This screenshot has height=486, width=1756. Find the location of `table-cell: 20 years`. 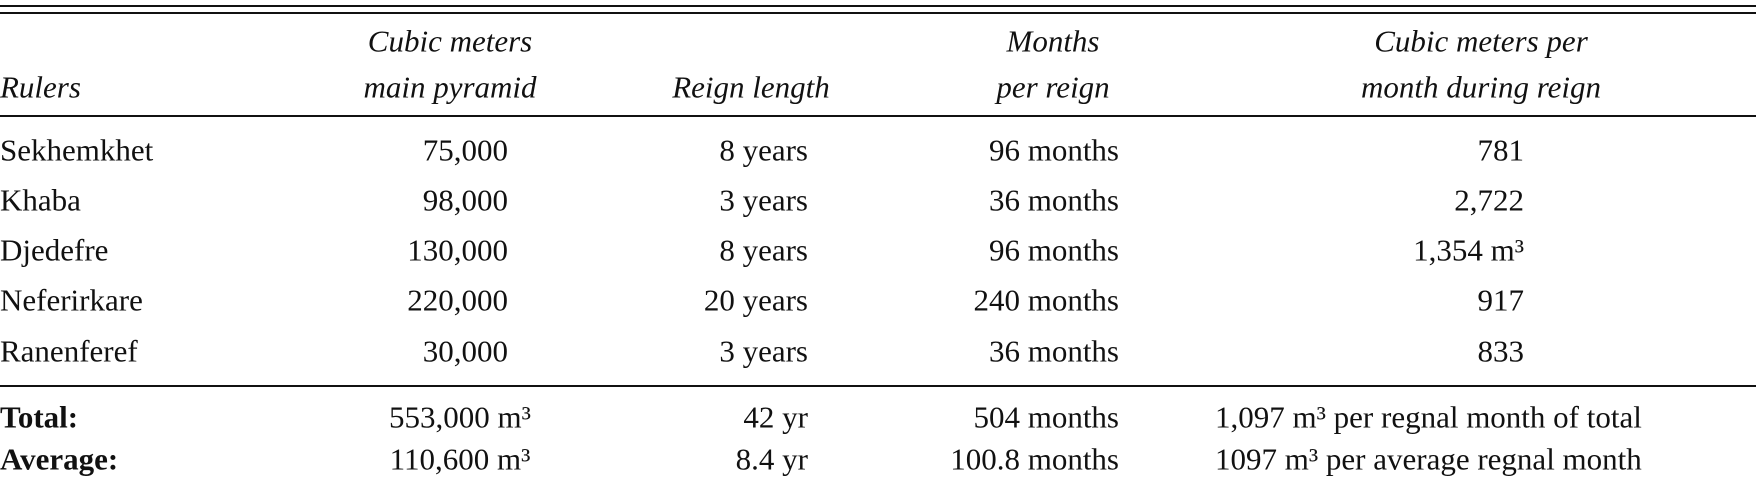

table-cell: 20 years is located at coordinates (755, 300).